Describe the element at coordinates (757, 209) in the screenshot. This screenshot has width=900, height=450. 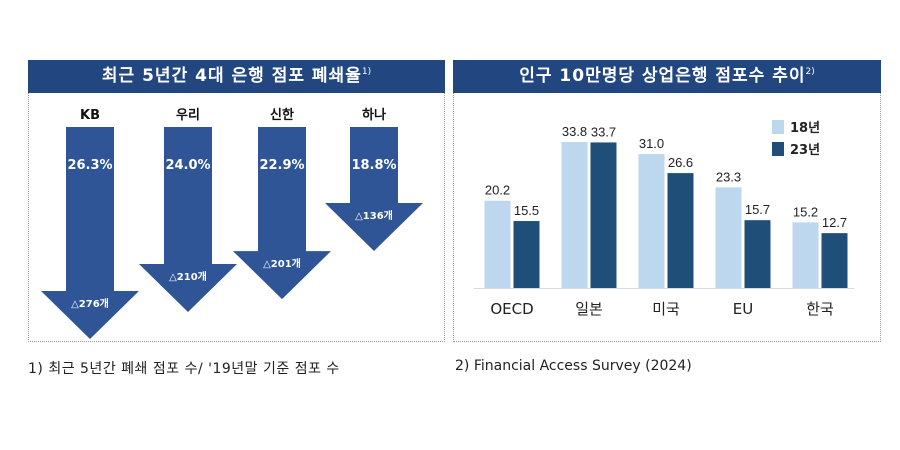
I see `bar-value-label: 15.7` at that location.